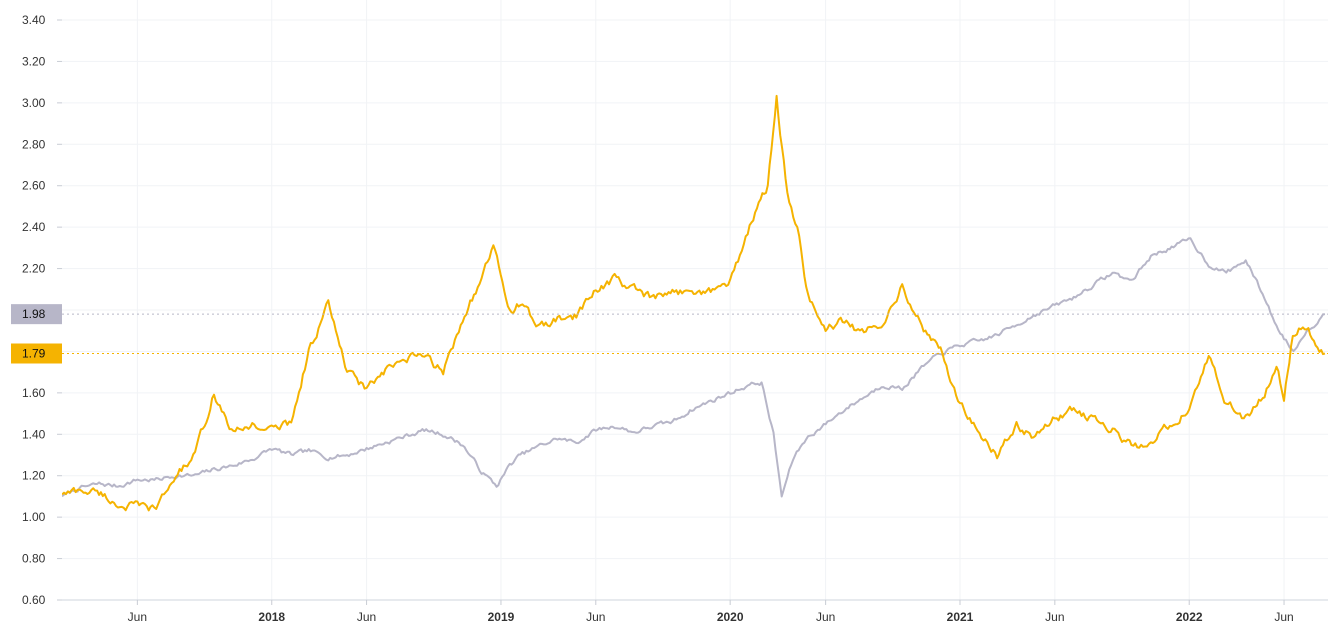 This screenshot has width=1336, height=628. Describe the element at coordinates (36, 334) in the screenshot. I see `last-value-badges: 1.98 1.79` at that location.